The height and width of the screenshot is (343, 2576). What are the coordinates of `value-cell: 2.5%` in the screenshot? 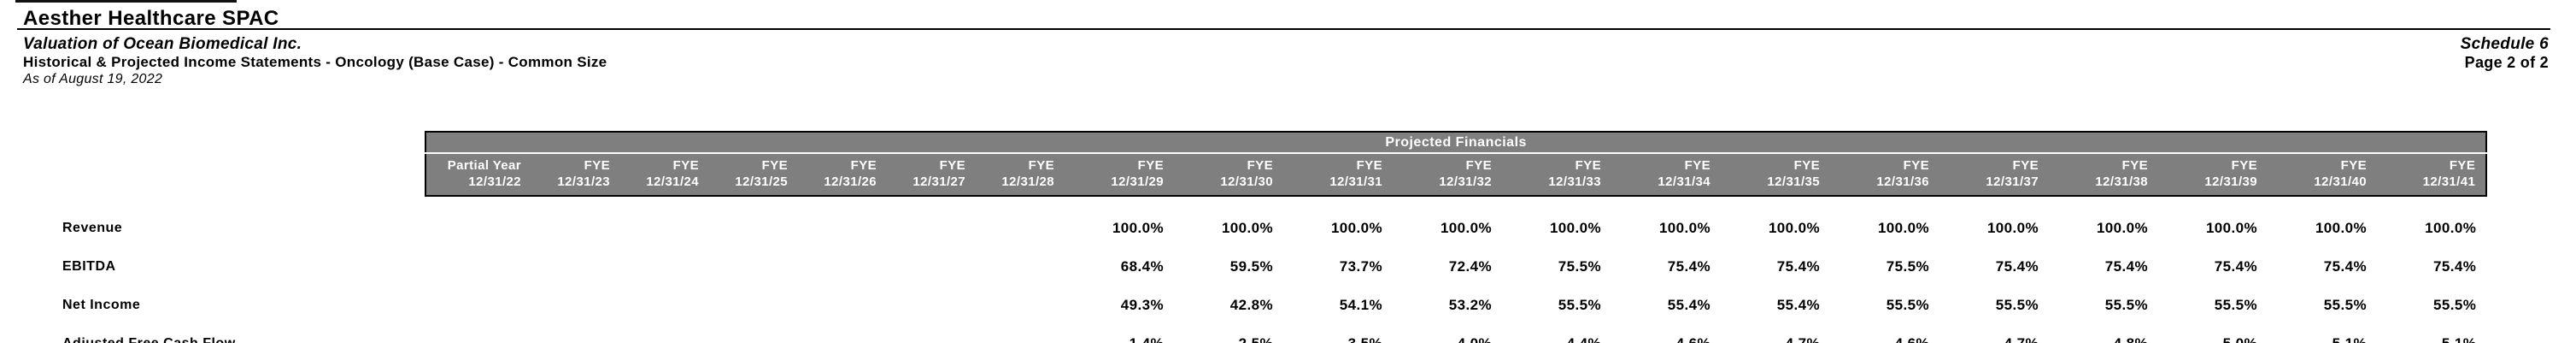 It's located at (1255, 338).